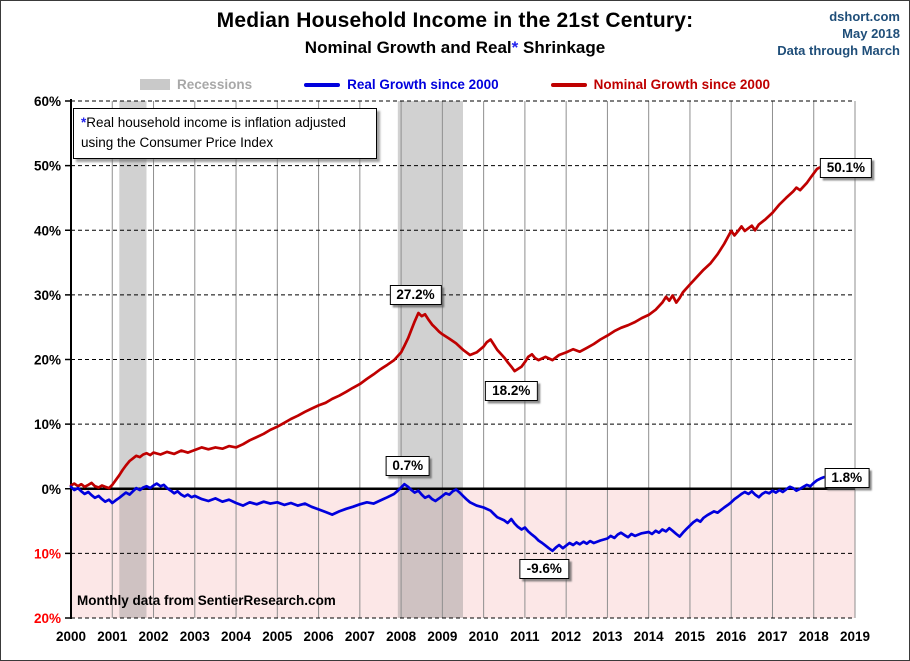 The width and height of the screenshot is (910, 661). Describe the element at coordinates (206, 600) in the screenshot. I see `data-source-note: Monthly data from SentierResearch.com` at that location.